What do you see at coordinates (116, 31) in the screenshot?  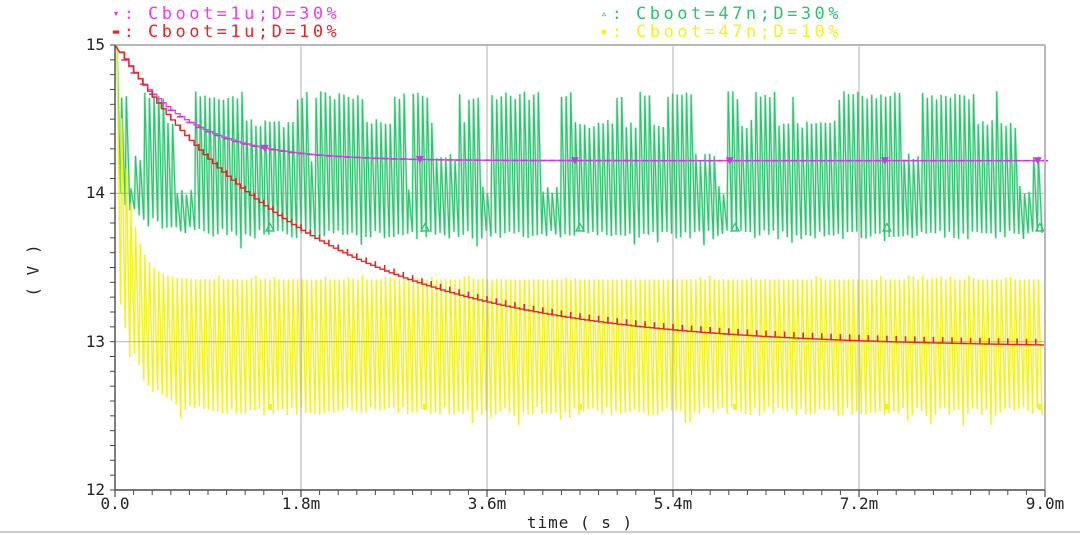 I see `dash-marker-icon: ▬` at bounding box center [116, 31].